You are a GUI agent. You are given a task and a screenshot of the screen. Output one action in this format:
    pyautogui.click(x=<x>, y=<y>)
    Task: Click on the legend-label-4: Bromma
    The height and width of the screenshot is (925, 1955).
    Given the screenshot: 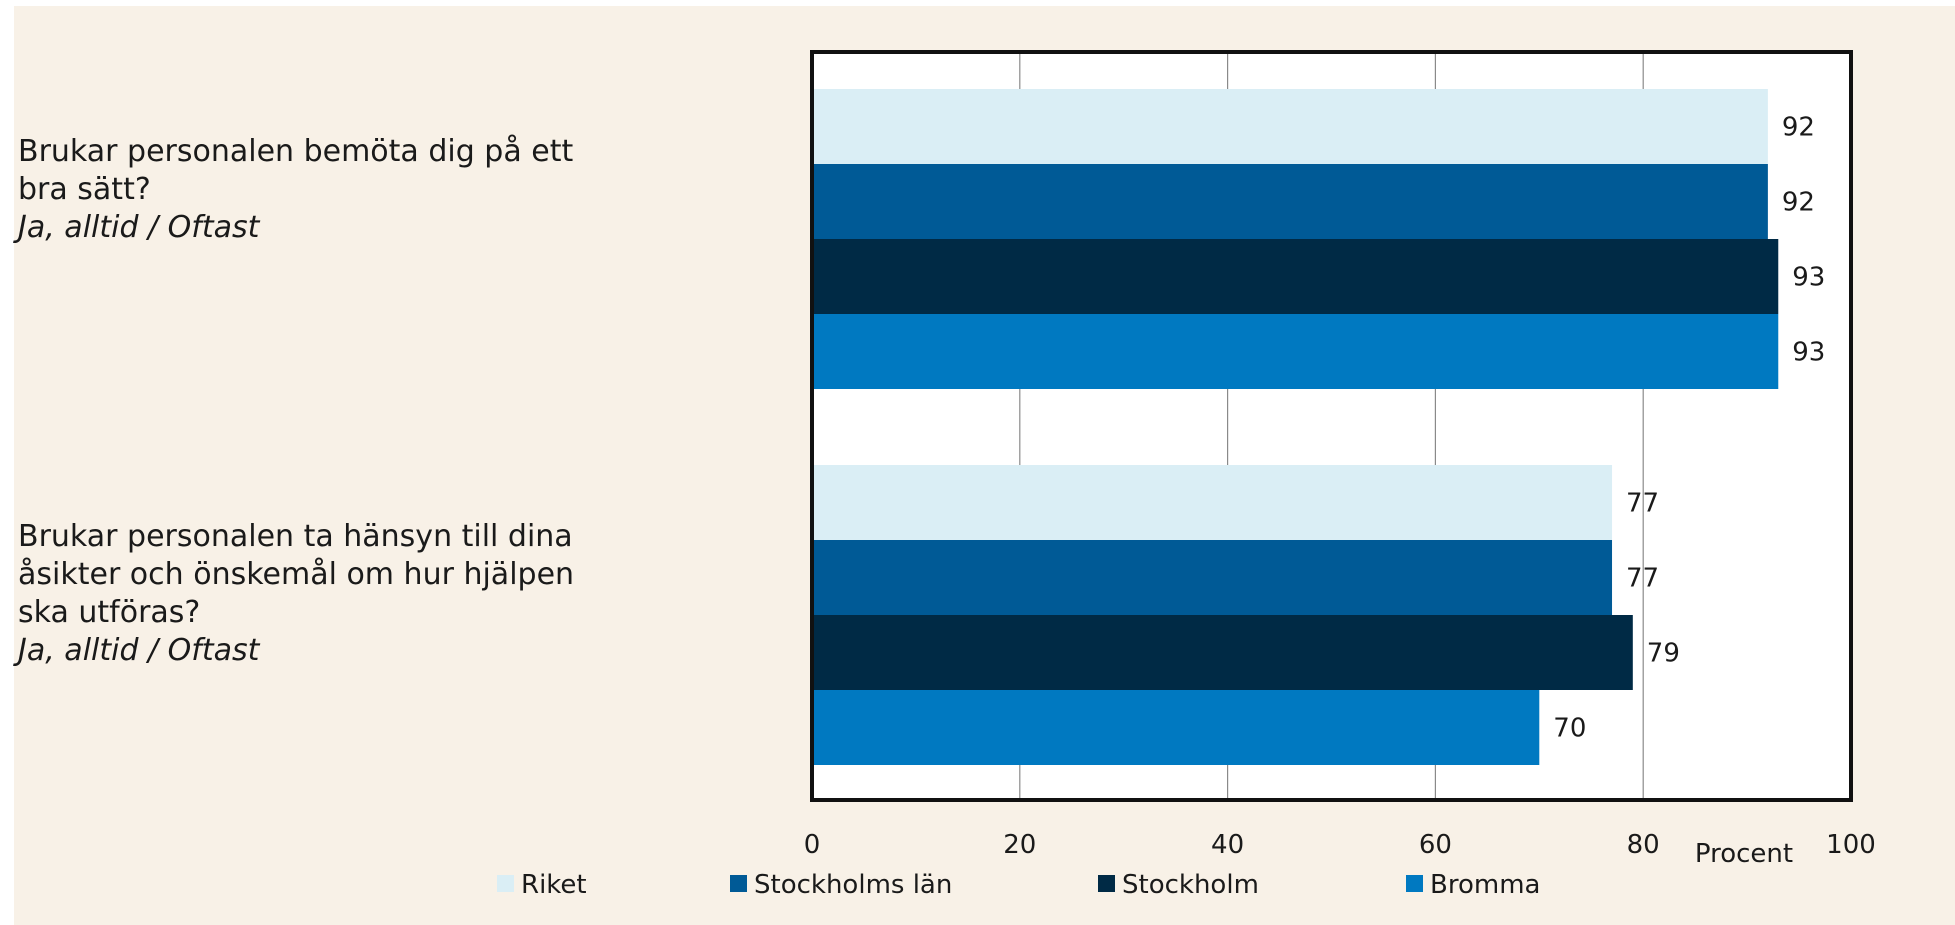 What is the action you would take?
    pyautogui.click(x=1485, y=885)
    